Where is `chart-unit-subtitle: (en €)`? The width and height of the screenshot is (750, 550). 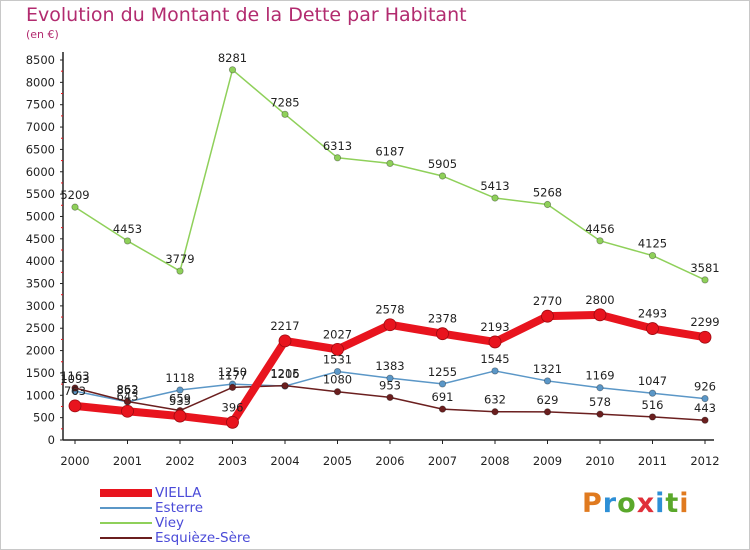
chart-unit-subtitle: (en €) is located at coordinates (42, 34).